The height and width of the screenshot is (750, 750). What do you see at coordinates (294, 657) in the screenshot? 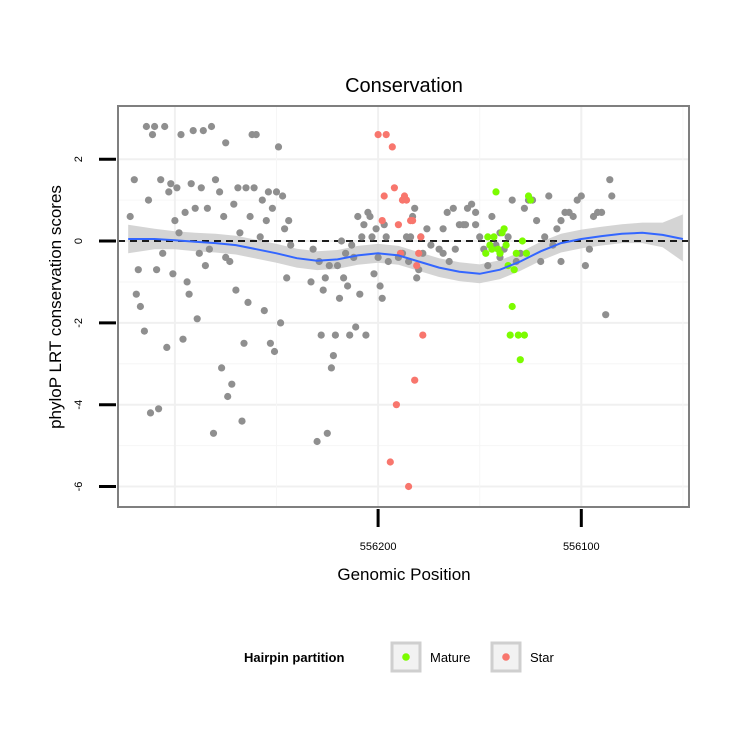
I see `legend-title: Hairpin partition` at bounding box center [294, 657].